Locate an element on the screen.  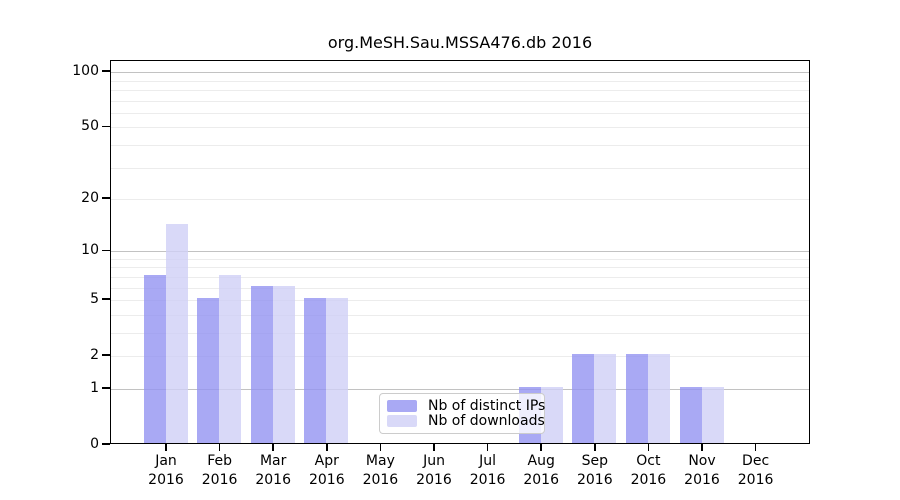
y-tick-label-20: 20 is located at coordinates (90, 198).